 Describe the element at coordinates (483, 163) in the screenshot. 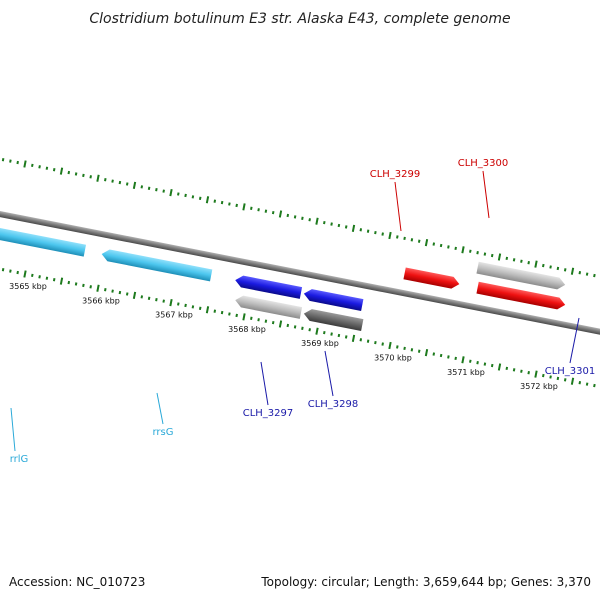

I see `gene-label-clh-3300: CLH_3300` at that location.